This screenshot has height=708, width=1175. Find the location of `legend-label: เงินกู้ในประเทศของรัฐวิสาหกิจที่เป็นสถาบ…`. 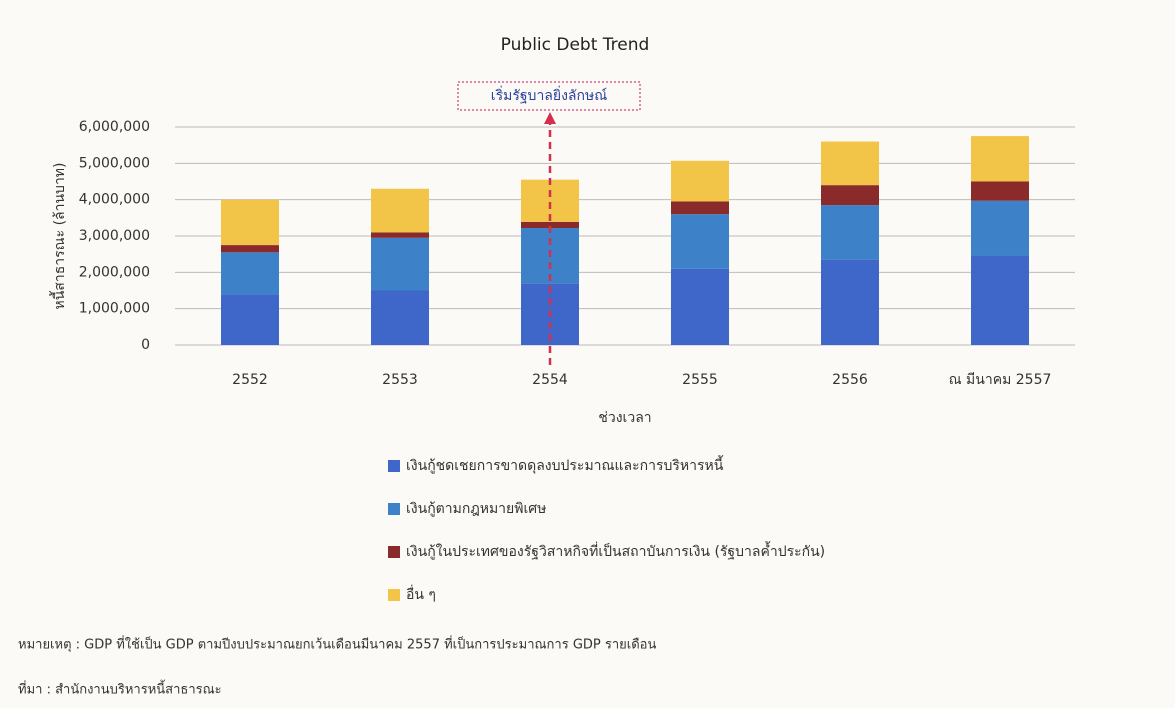

legend-label: เงินกู้ในประเทศของรัฐวิสาหกิจที่เป็นสถาบ… is located at coordinates (615, 550).